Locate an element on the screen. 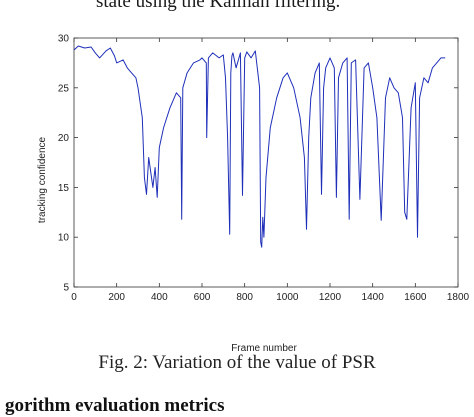  body-text-top: state using the Kalman filtering. is located at coordinates (218, 6).